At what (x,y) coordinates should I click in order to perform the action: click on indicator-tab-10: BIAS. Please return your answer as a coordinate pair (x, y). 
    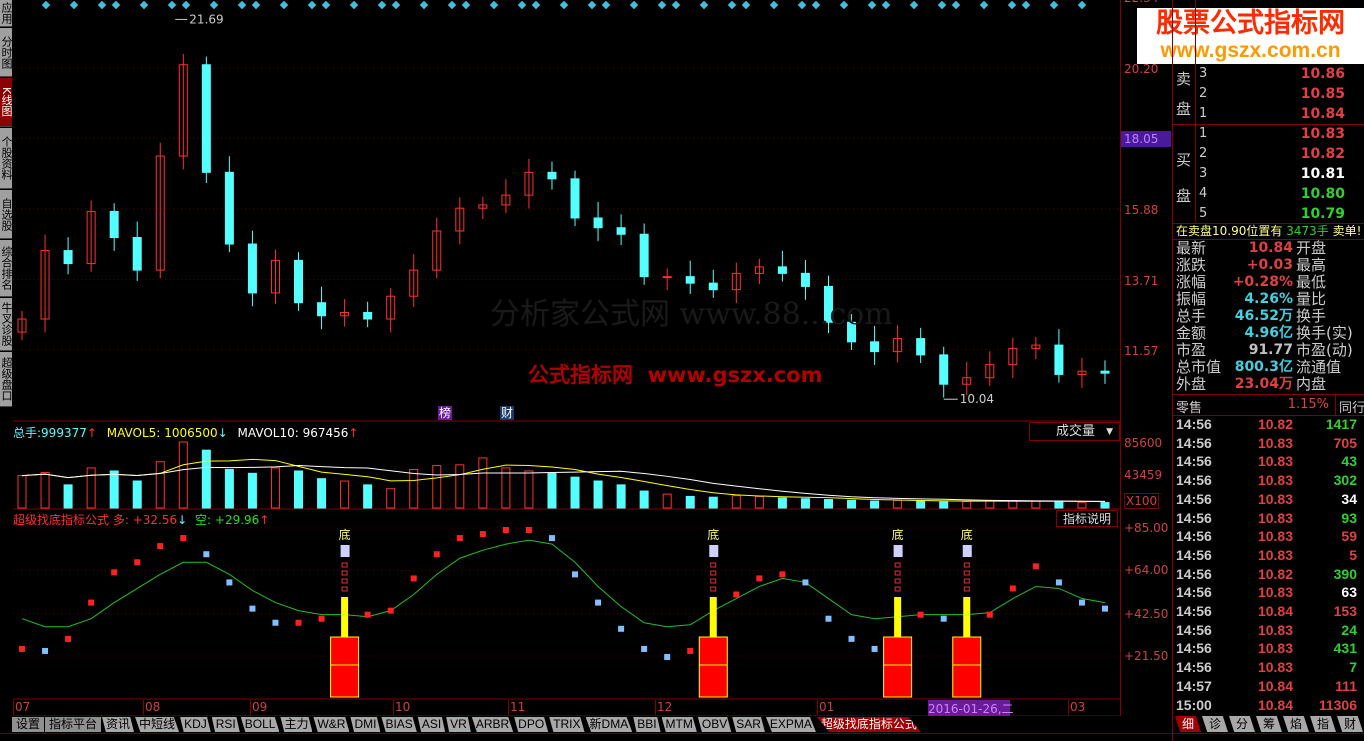
    Looking at the image, I should click on (399, 724).